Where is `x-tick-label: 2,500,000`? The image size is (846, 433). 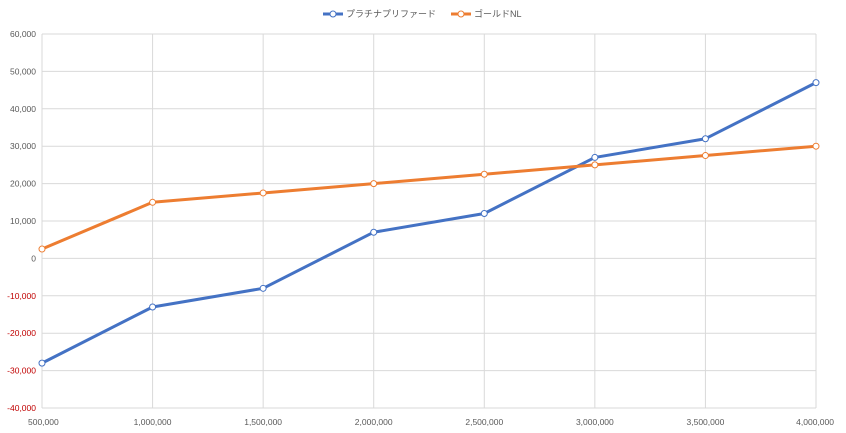
x-tick-label: 2,500,000 is located at coordinates (484, 422).